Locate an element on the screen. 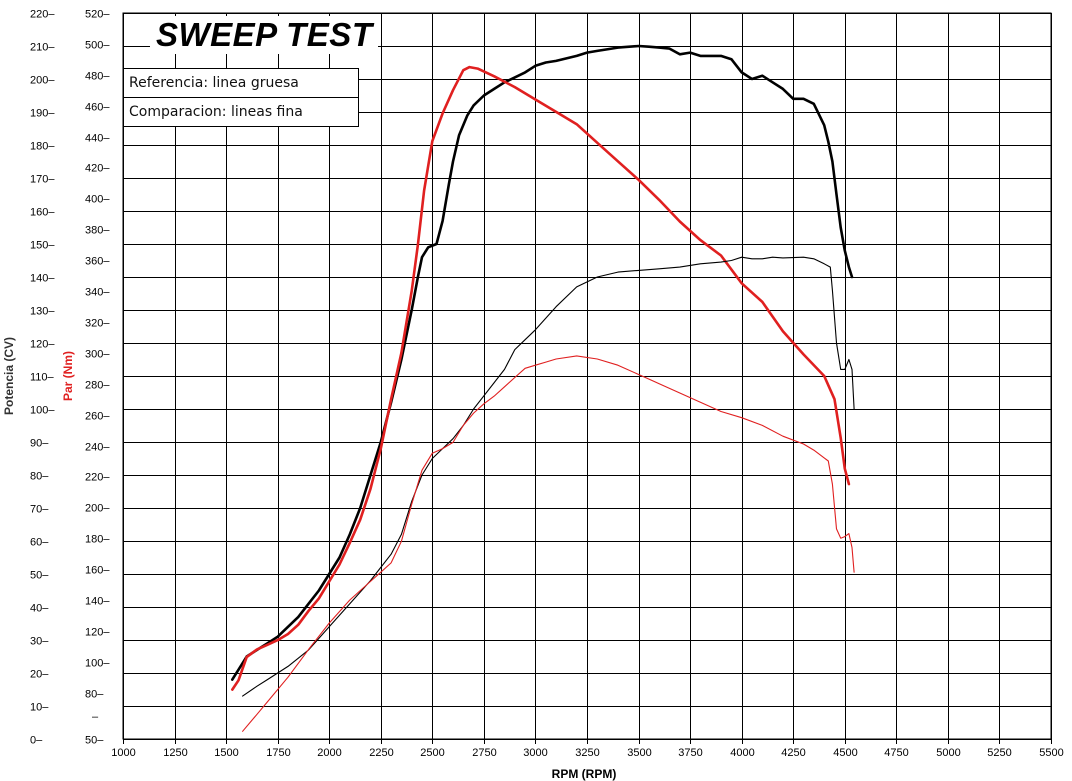 This screenshot has height=781, width=1072. torque-tick-label: 200– is located at coordinates (97, 509).